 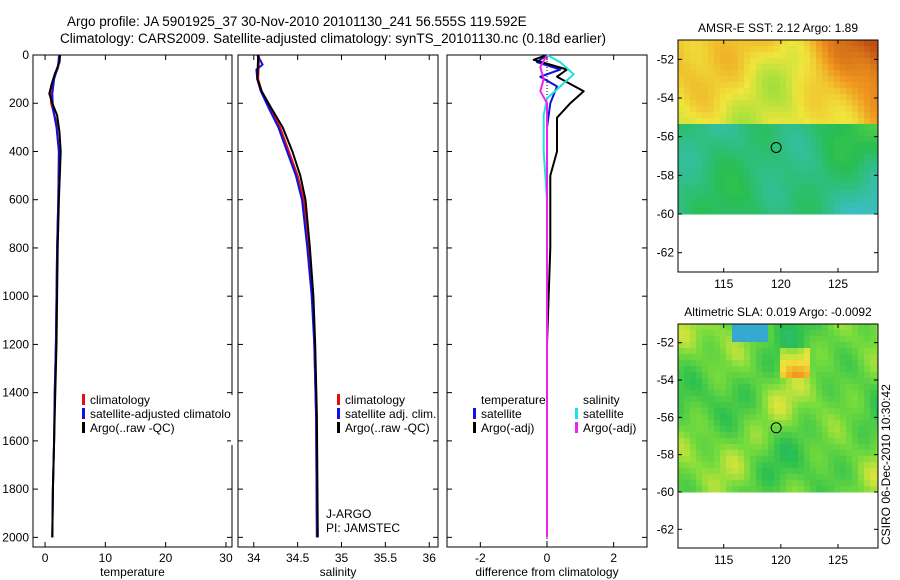 What do you see at coordinates (298, 558) in the screenshot?
I see `salinity-xtick-label: 34.5` at bounding box center [298, 558].